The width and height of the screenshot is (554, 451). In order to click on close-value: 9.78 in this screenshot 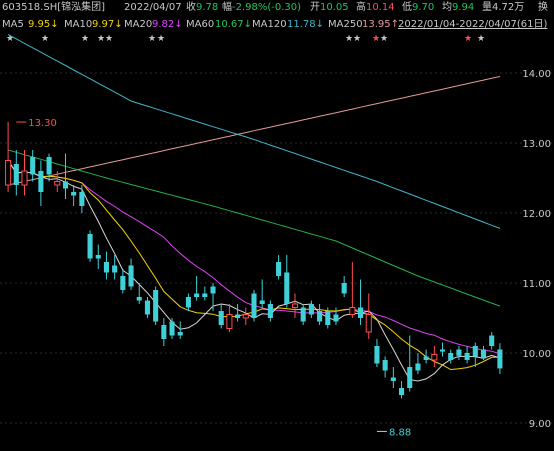, I will do `click(207, 7)`.